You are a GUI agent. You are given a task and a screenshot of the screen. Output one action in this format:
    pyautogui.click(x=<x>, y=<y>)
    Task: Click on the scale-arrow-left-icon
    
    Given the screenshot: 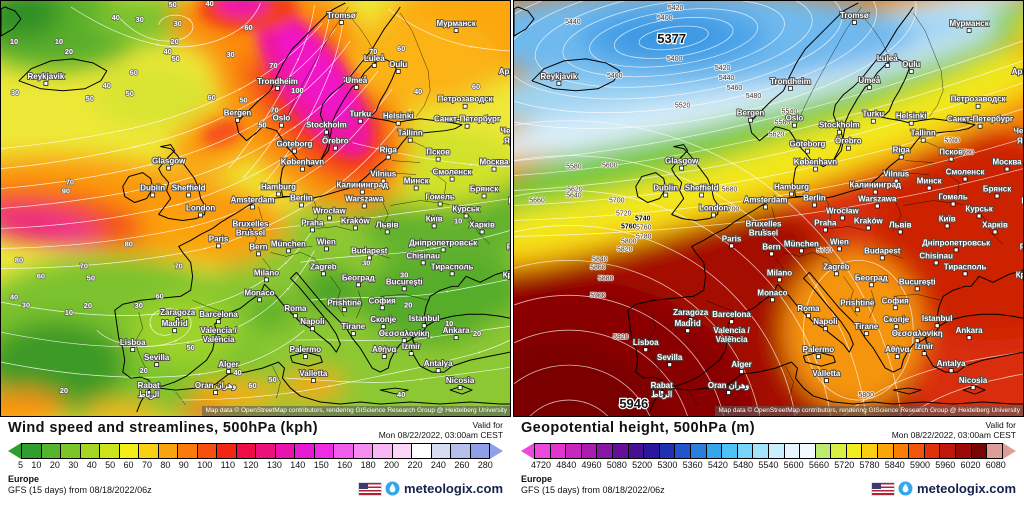 What is the action you would take?
    pyautogui.click(x=527, y=451)
    